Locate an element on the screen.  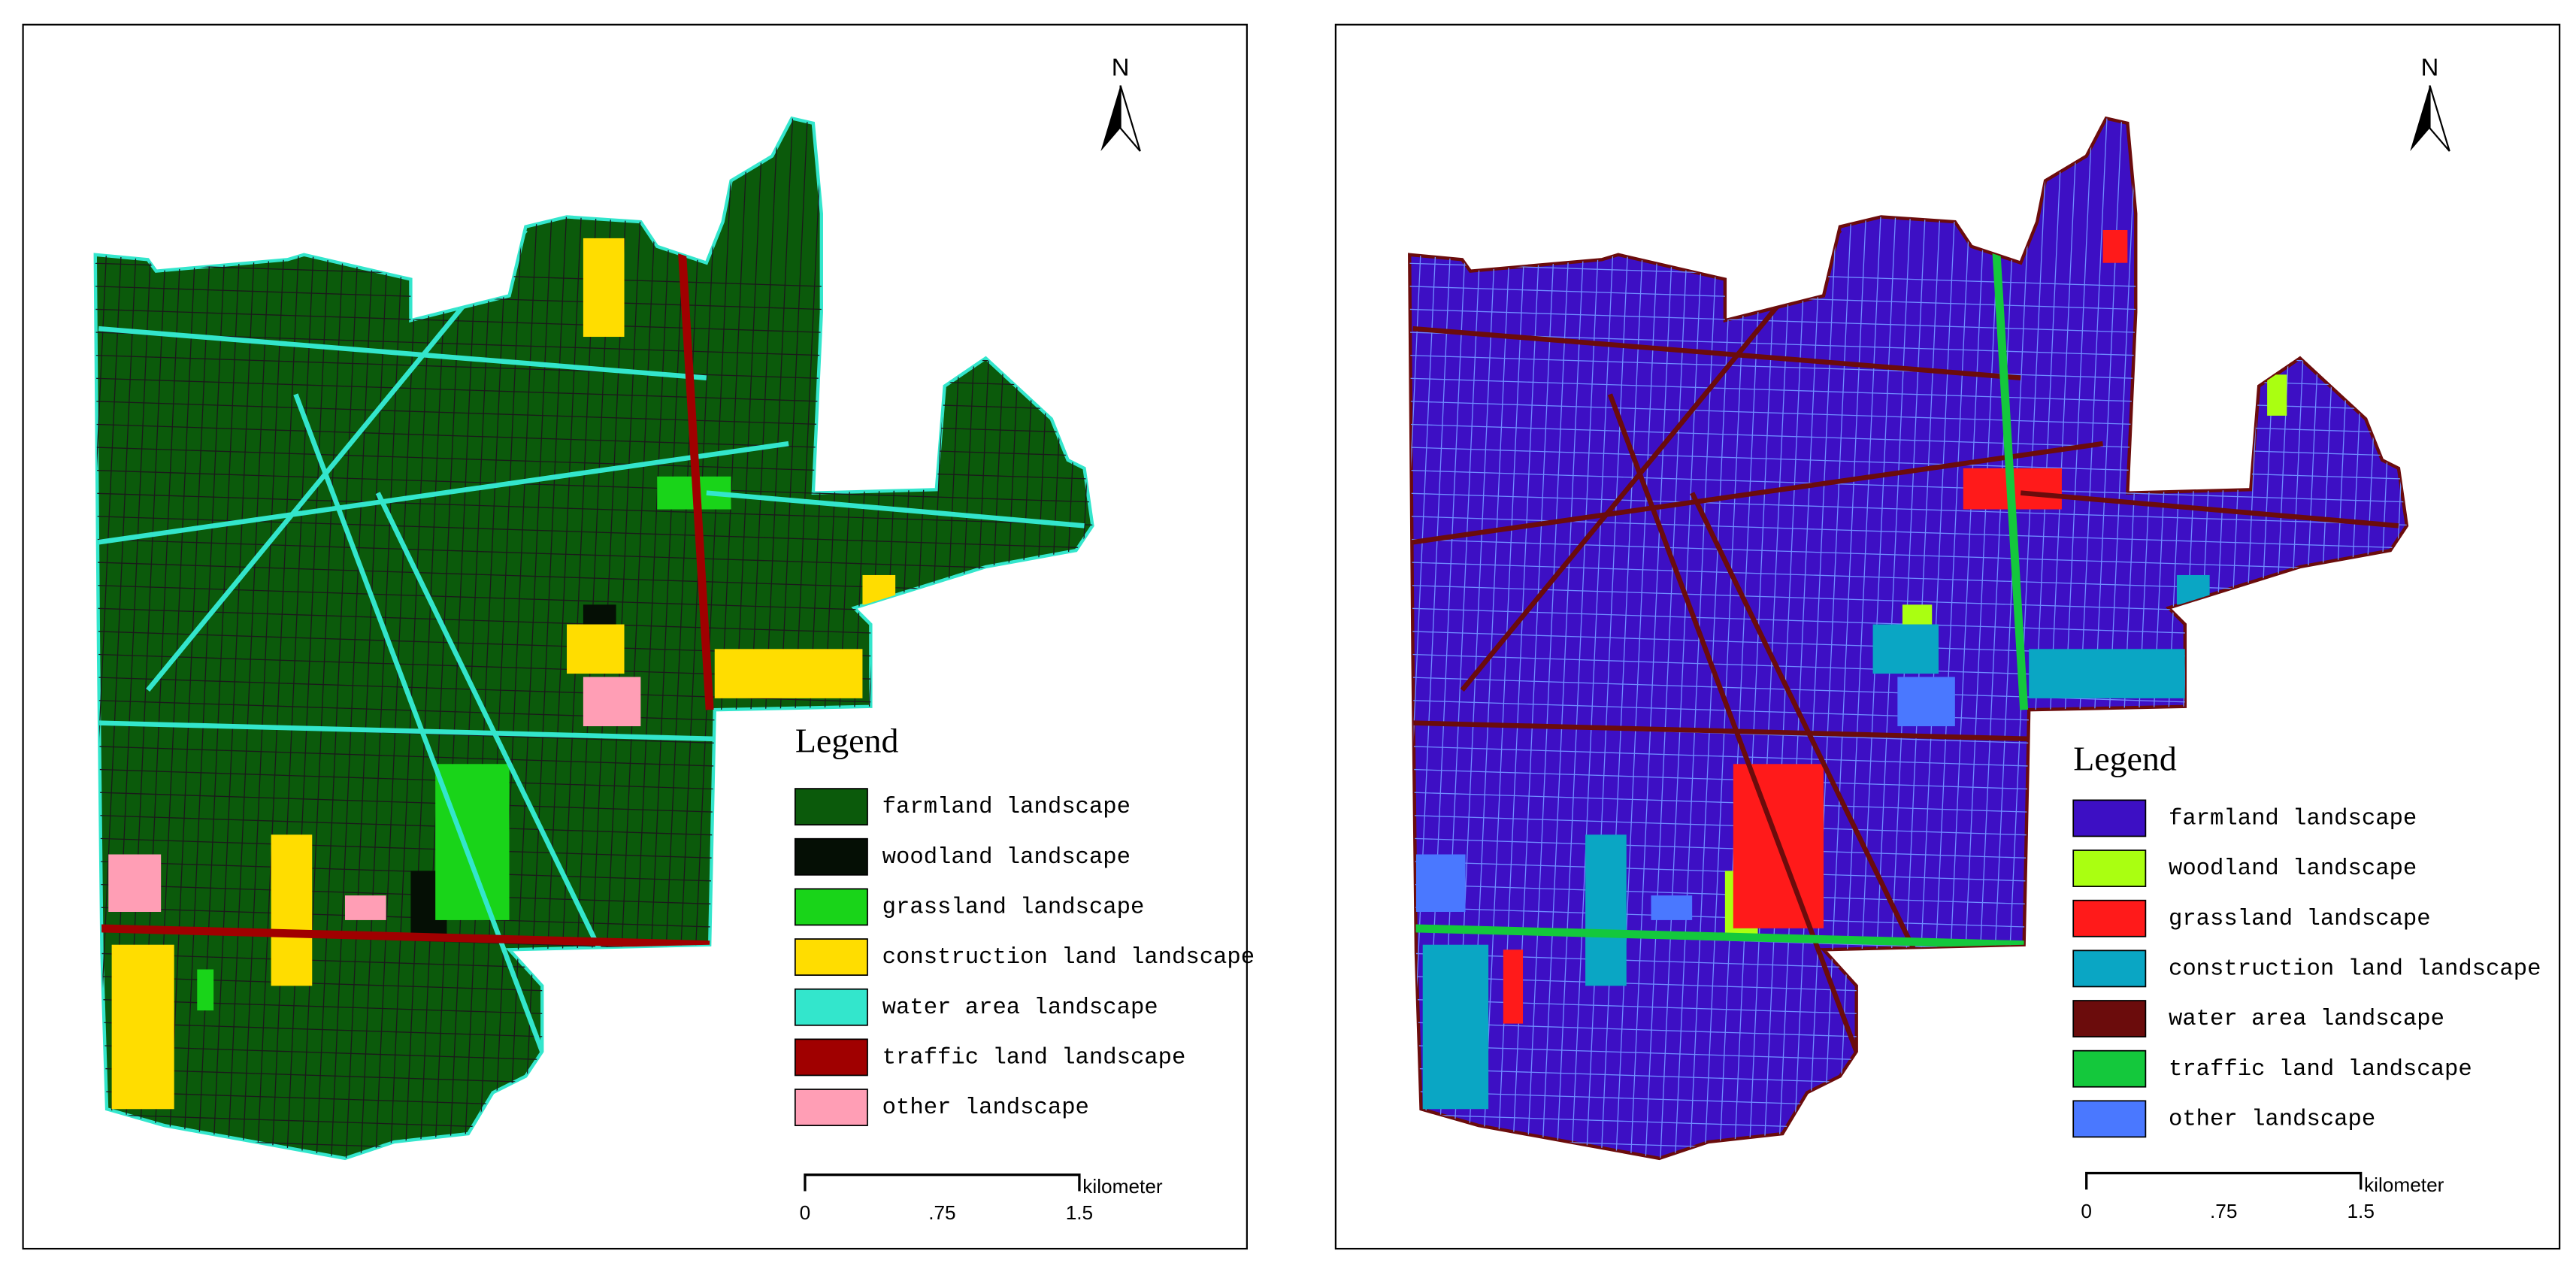
scale-tick-label: .75 is located at coordinates (941, 1212).